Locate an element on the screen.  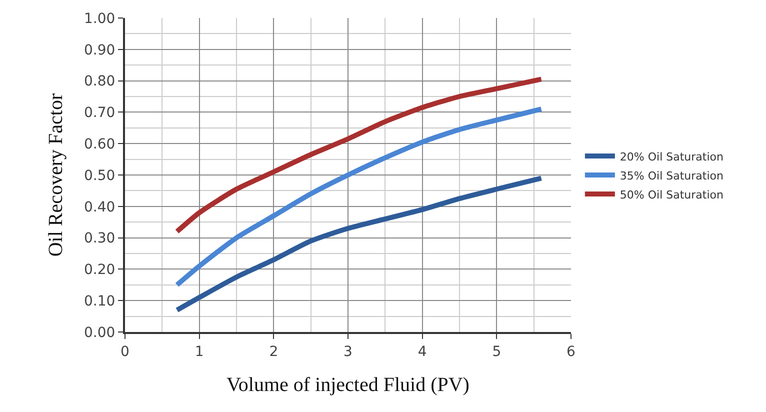
x-axis-title: Volume of injected Fluid (PV) is located at coordinates (348, 385).